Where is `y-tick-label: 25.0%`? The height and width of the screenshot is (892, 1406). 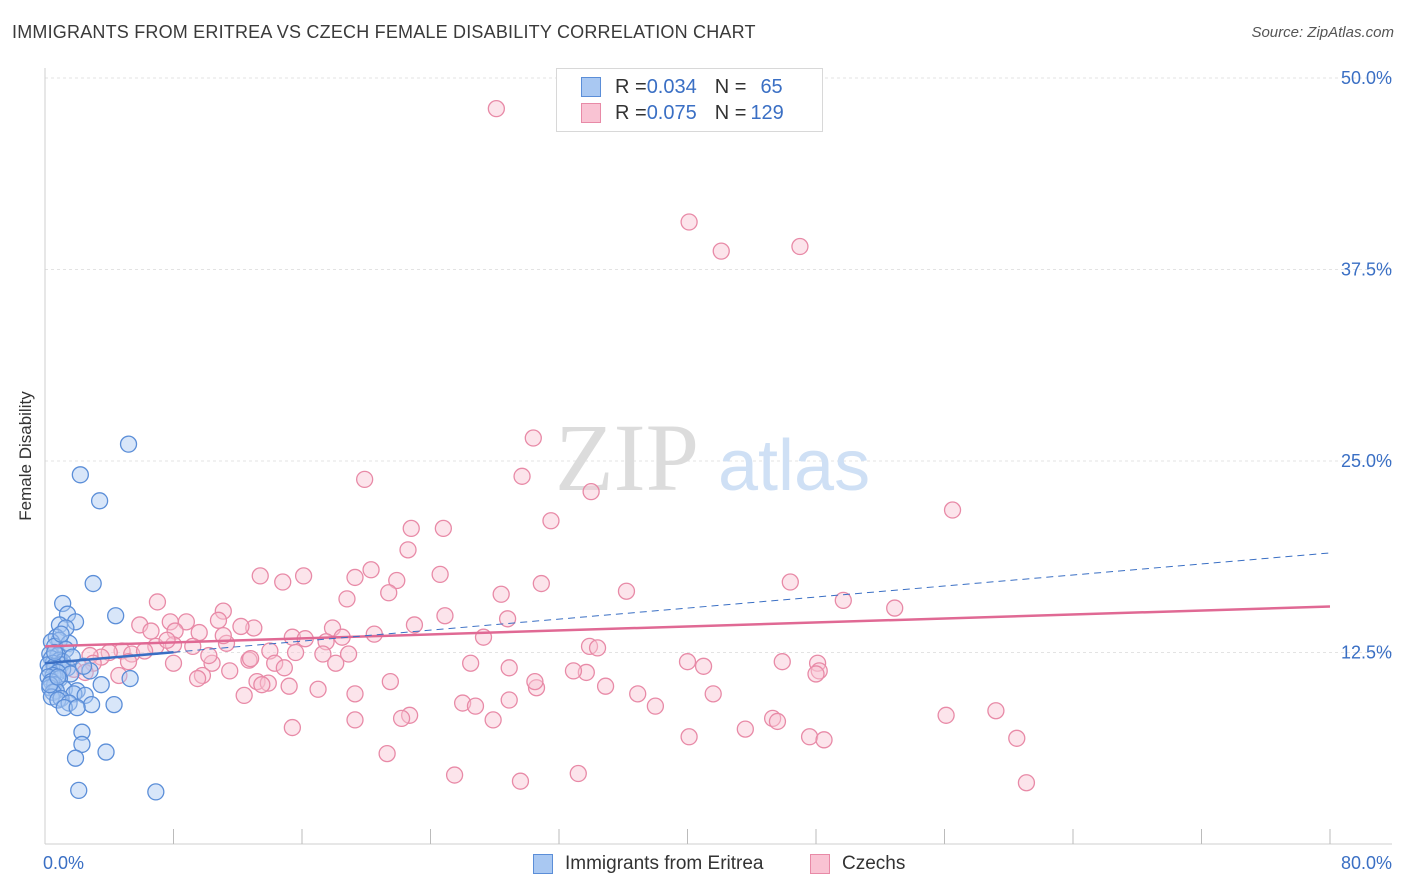 y-tick-label: 25.0% is located at coordinates (1366, 461).